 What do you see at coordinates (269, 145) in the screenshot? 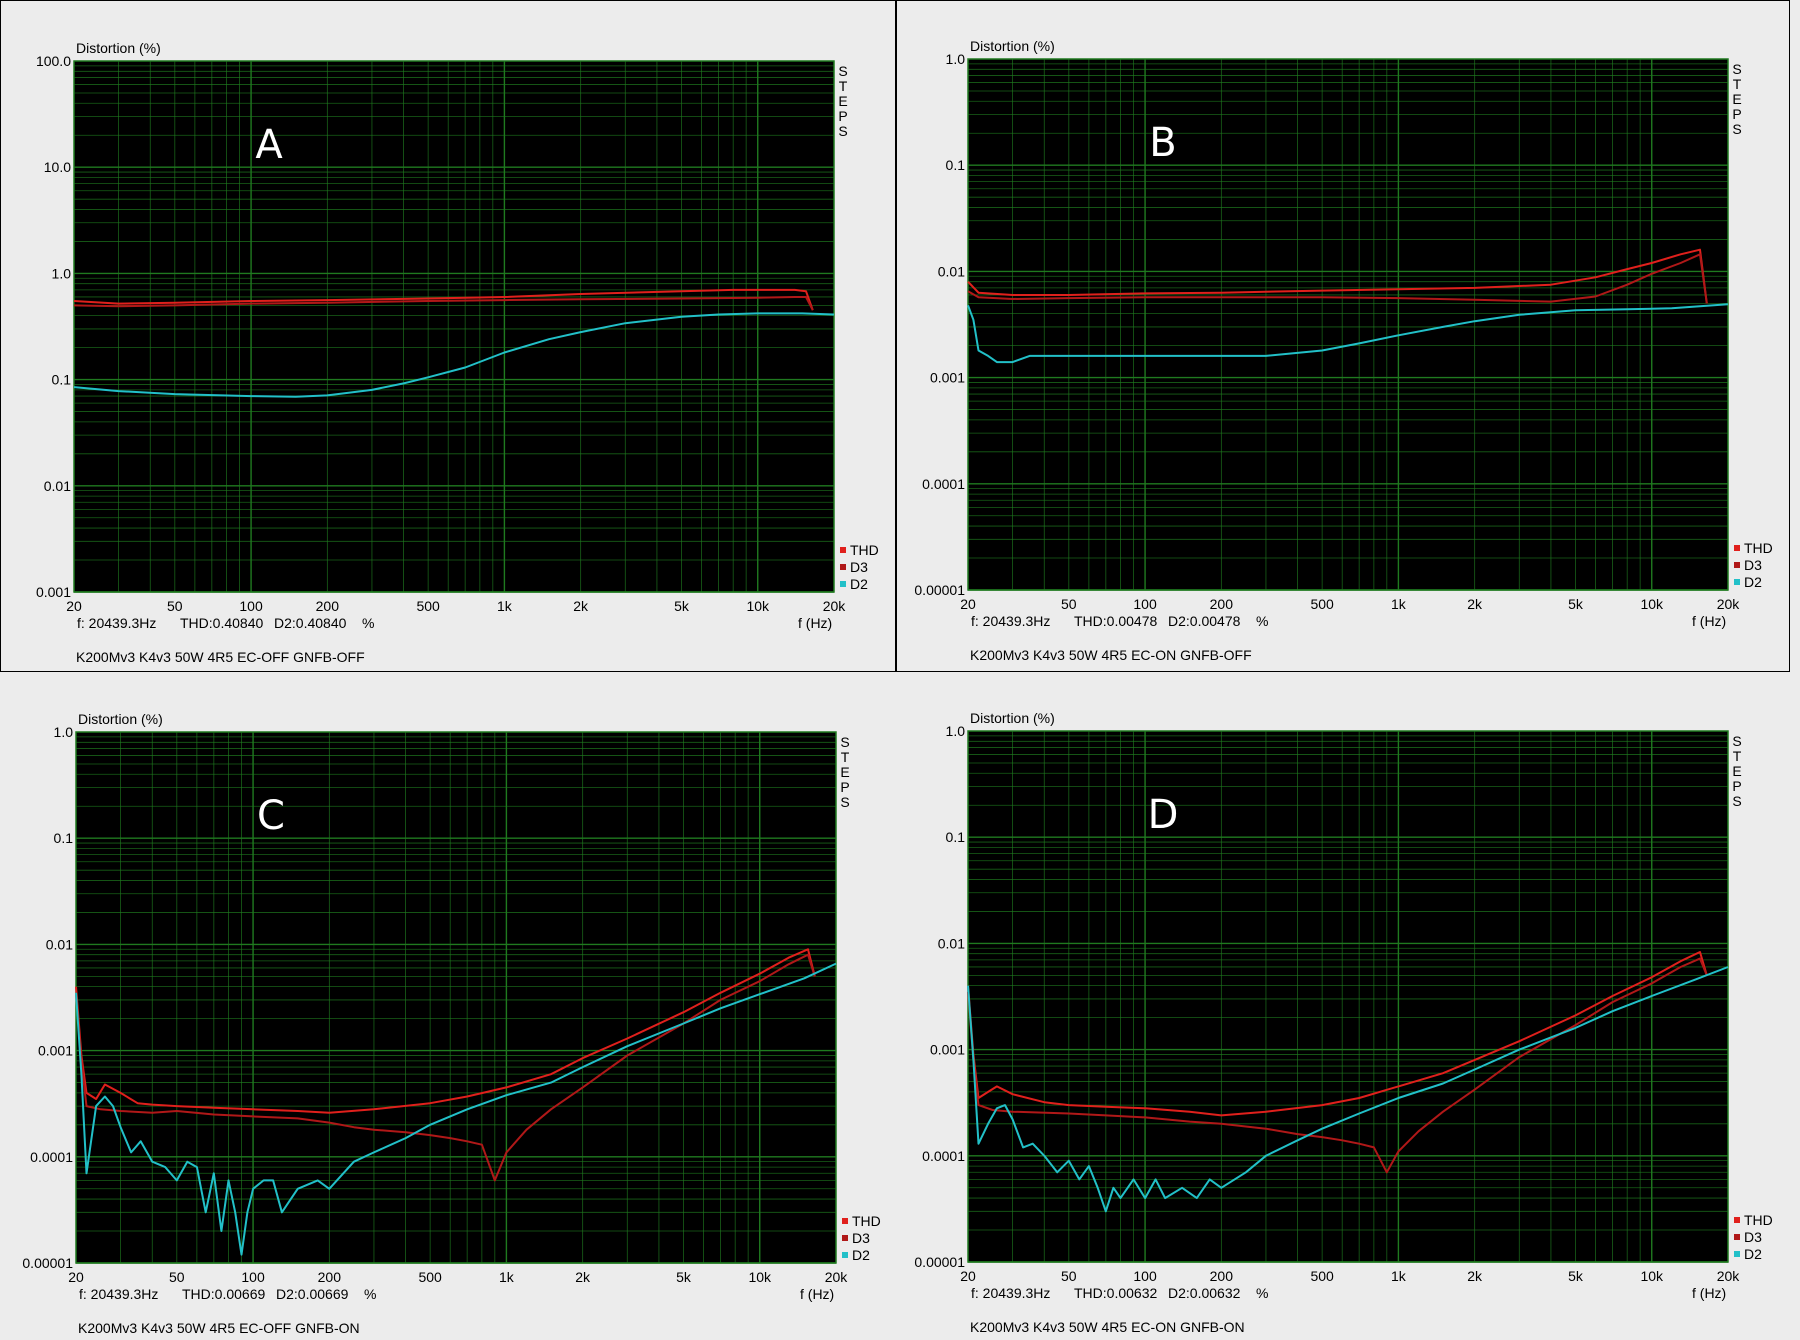
I see `panel-letter: A` at bounding box center [269, 145].